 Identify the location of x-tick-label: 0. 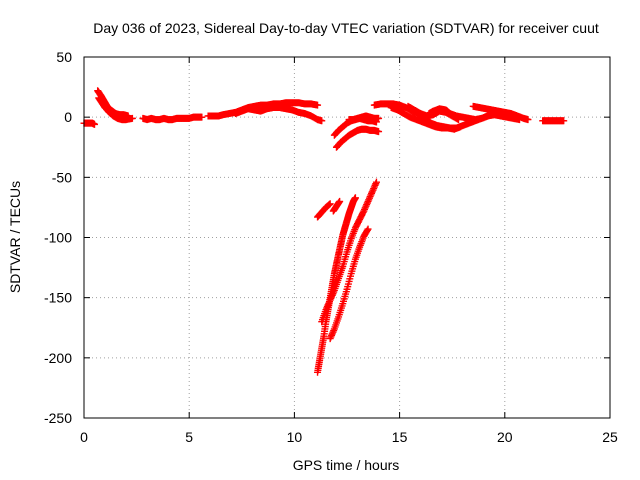
(84, 437).